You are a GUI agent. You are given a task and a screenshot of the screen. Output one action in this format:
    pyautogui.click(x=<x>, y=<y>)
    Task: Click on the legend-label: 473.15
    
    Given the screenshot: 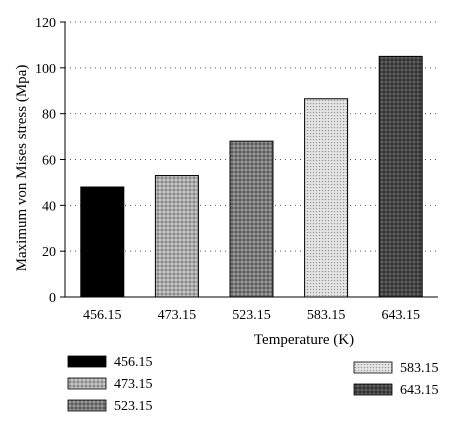 What is the action you would take?
    pyautogui.click(x=133, y=384)
    